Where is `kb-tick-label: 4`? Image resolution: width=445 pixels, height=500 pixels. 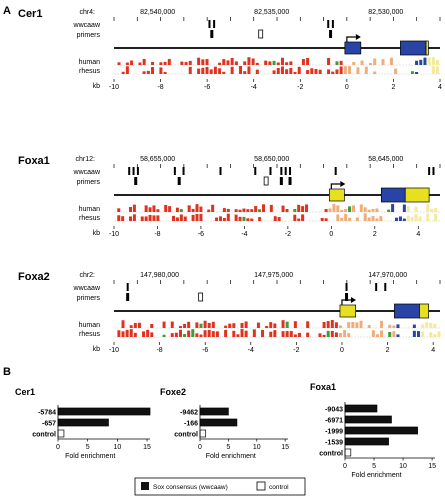 kb-tick-label: 4 is located at coordinates (440, 87).